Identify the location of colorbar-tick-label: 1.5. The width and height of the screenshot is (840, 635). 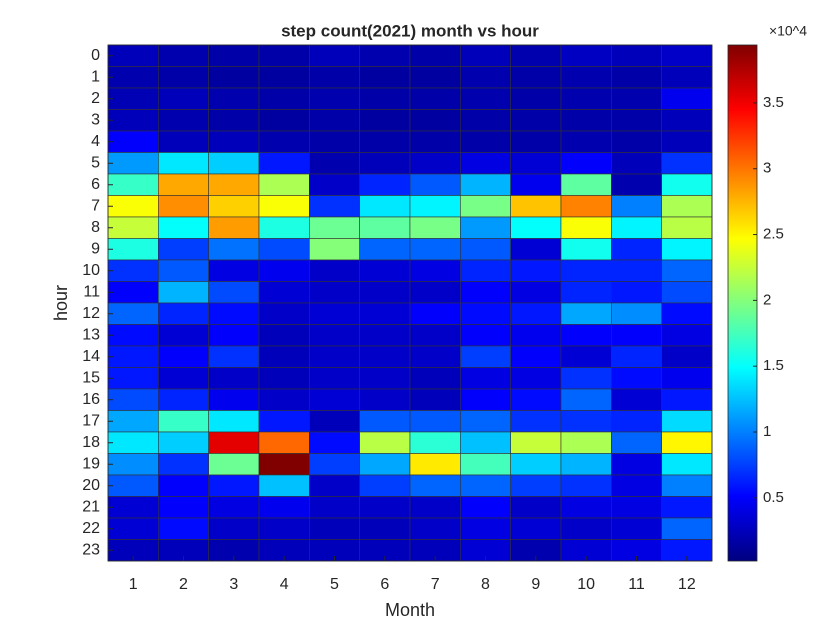
(773, 365).